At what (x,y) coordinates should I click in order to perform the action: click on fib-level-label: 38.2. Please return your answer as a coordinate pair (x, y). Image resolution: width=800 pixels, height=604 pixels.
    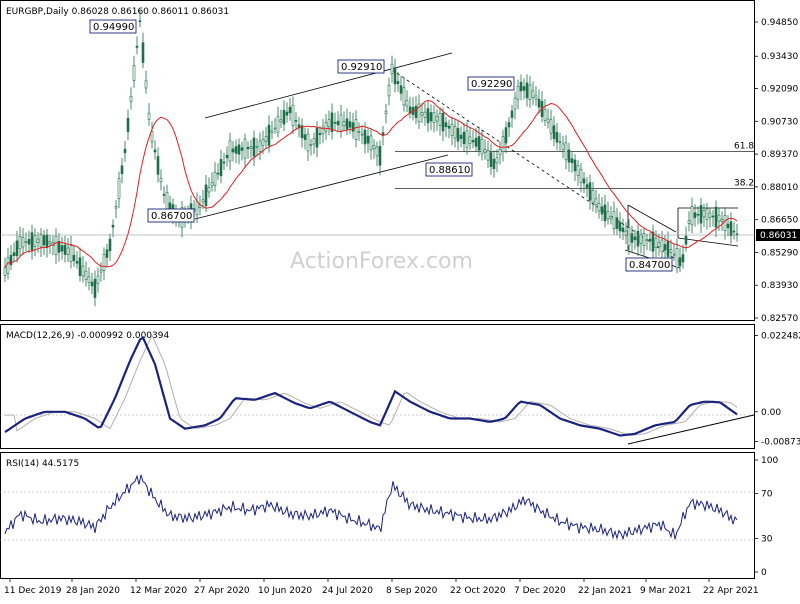
    Looking at the image, I should click on (744, 183).